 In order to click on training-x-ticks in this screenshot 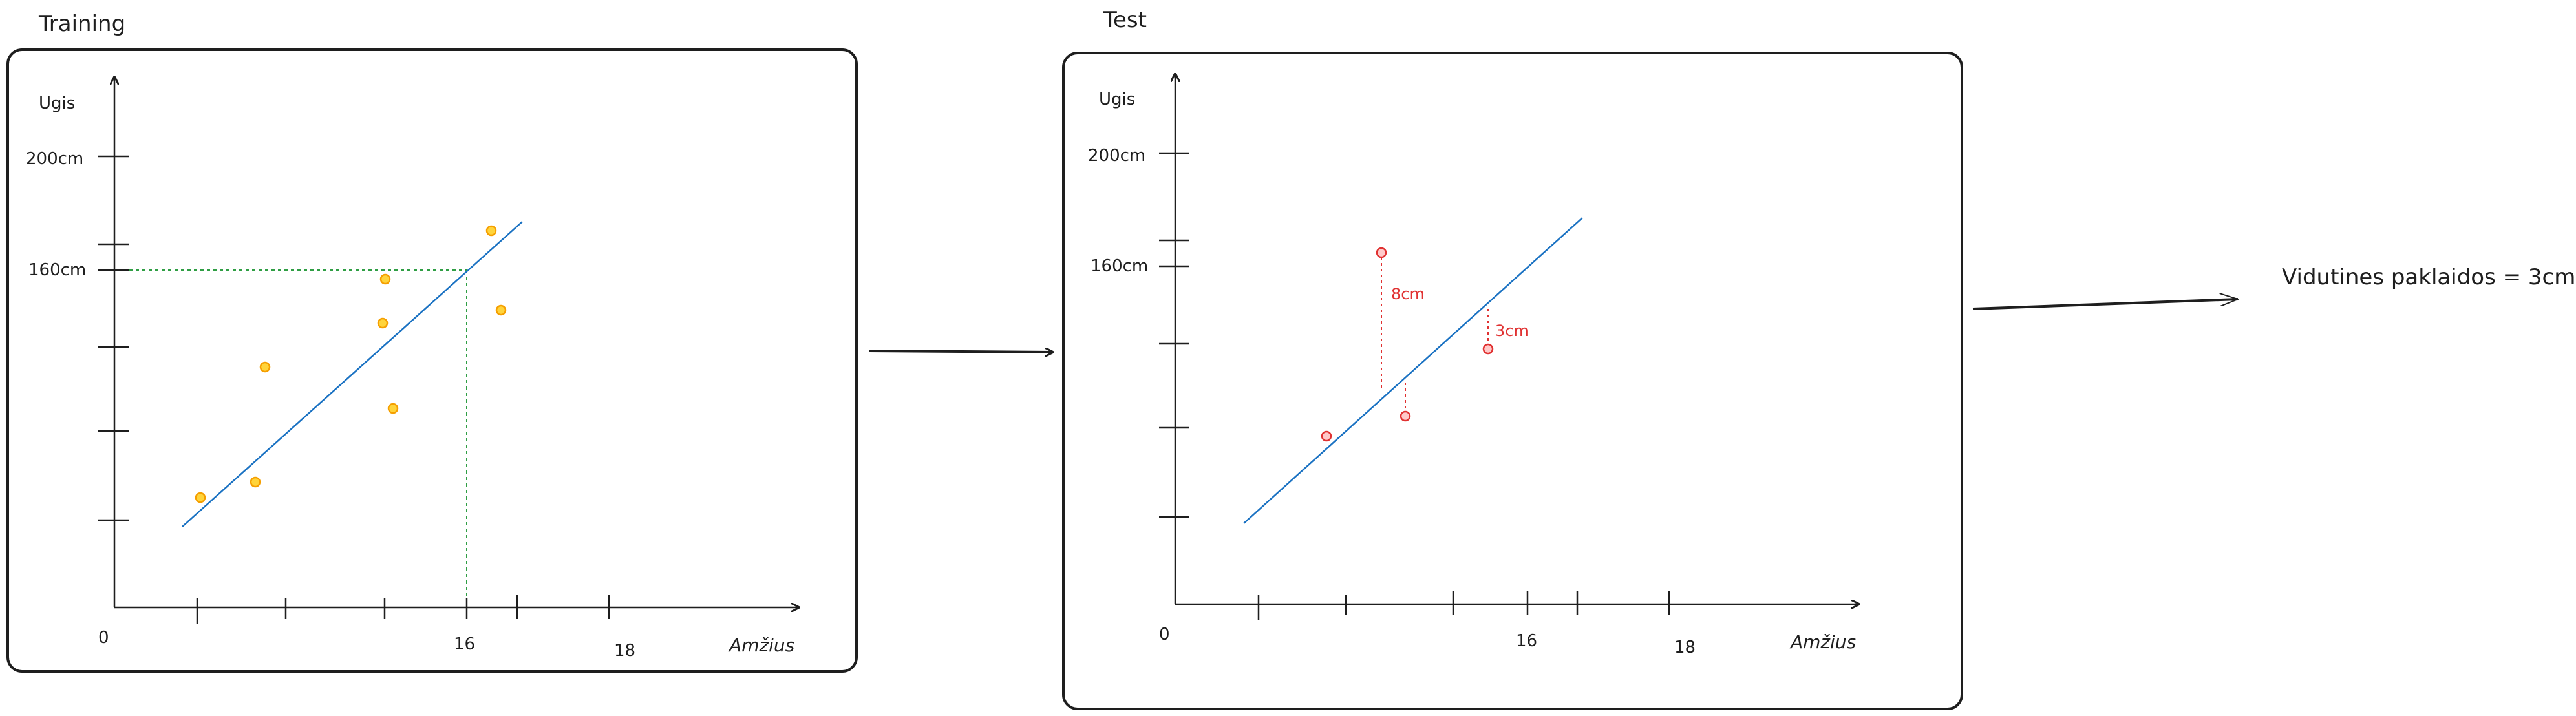, I will do `click(403, 609)`.